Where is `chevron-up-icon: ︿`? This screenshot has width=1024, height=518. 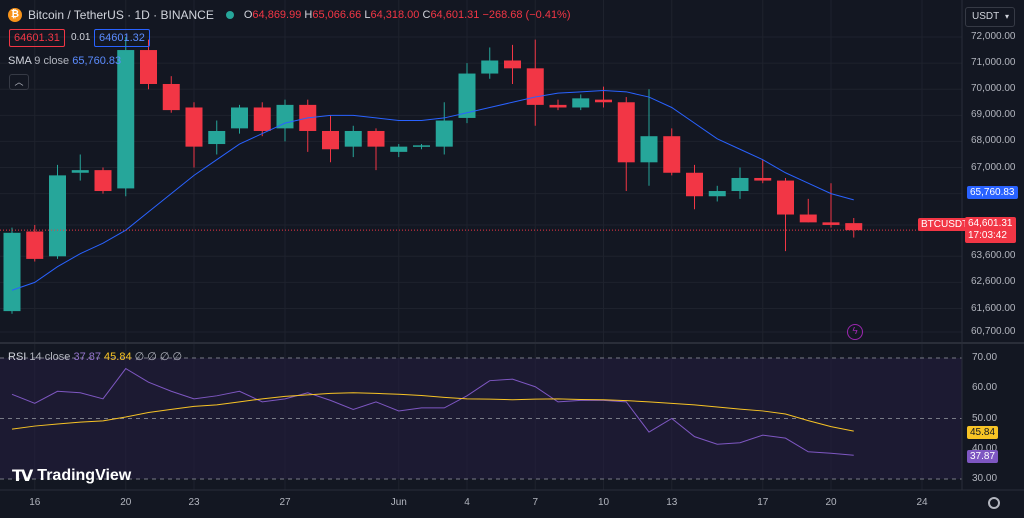
chevron-up-icon: ︿ is located at coordinates (19, 82).